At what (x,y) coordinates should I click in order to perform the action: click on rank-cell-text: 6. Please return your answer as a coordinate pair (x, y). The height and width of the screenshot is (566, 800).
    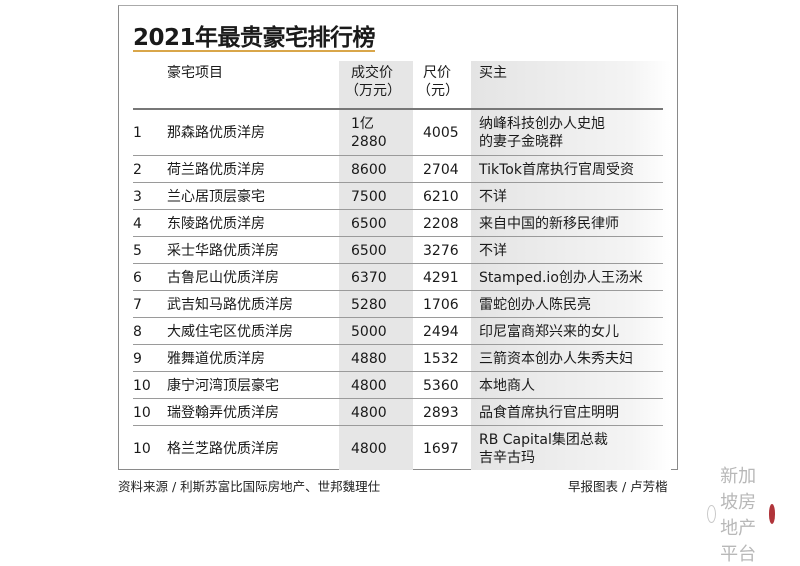
    Looking at the image, I should click on (137, 277).